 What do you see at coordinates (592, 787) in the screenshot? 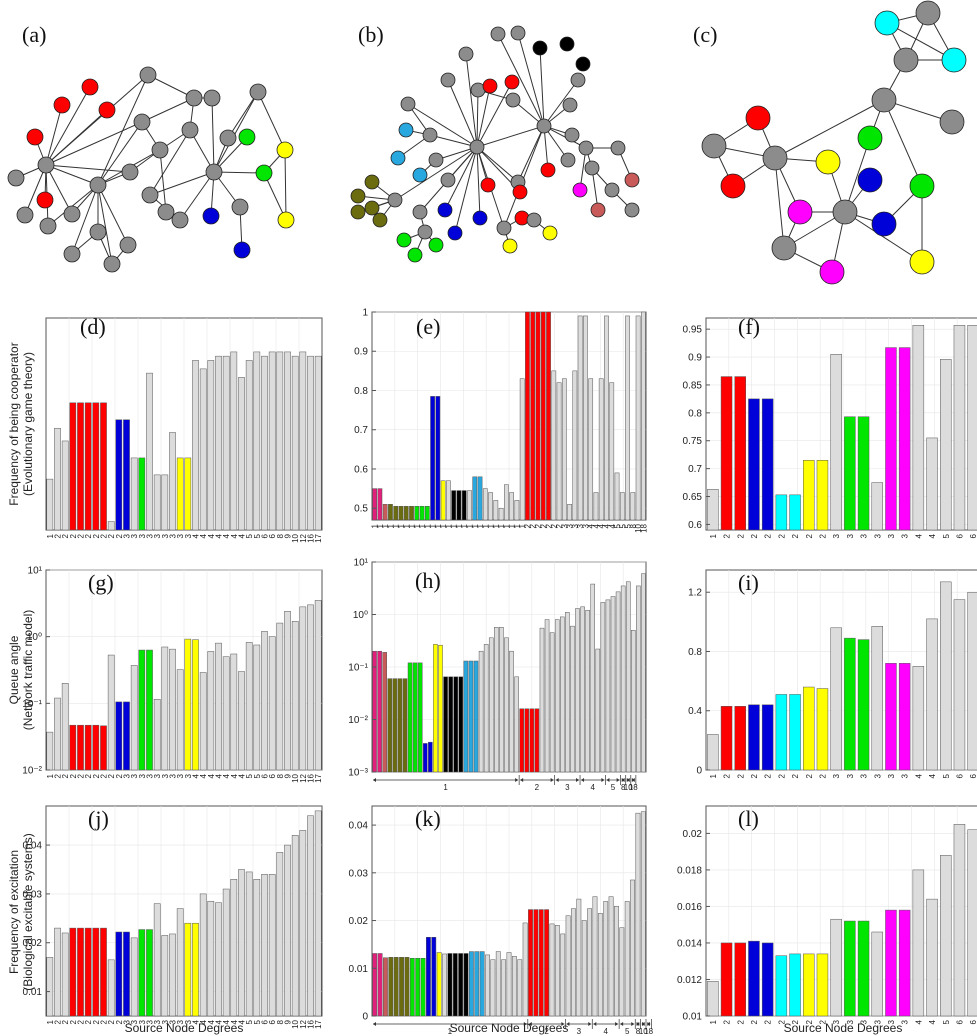
I see `group-label: 4` at bounding box center [592, 787].